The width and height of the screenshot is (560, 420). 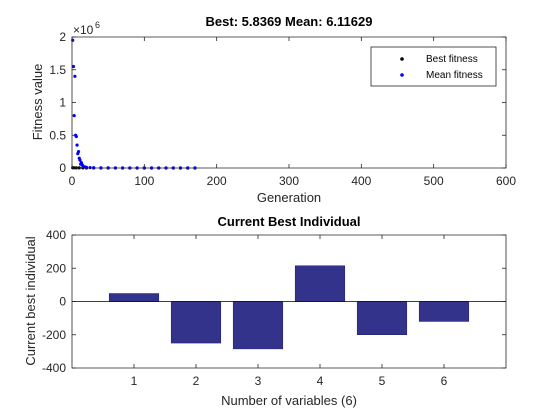 I want to click on legend-box, so click(x=433, y=66).